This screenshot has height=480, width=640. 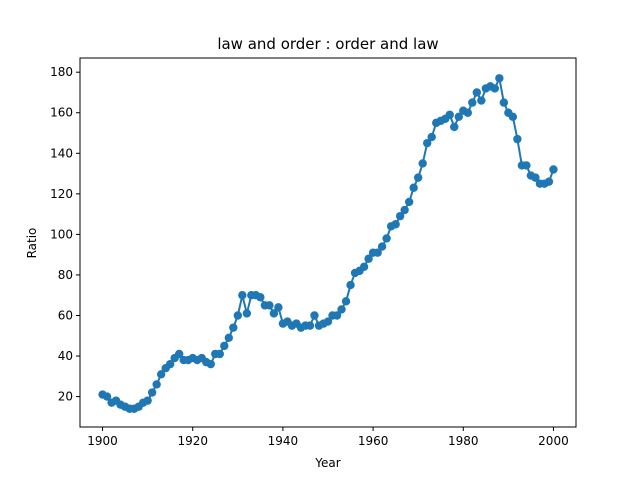 What do you see at coordinates (553, 441) in the screenshot?
I see `x-tick-label: 2000` at bounding box center [553, 441].